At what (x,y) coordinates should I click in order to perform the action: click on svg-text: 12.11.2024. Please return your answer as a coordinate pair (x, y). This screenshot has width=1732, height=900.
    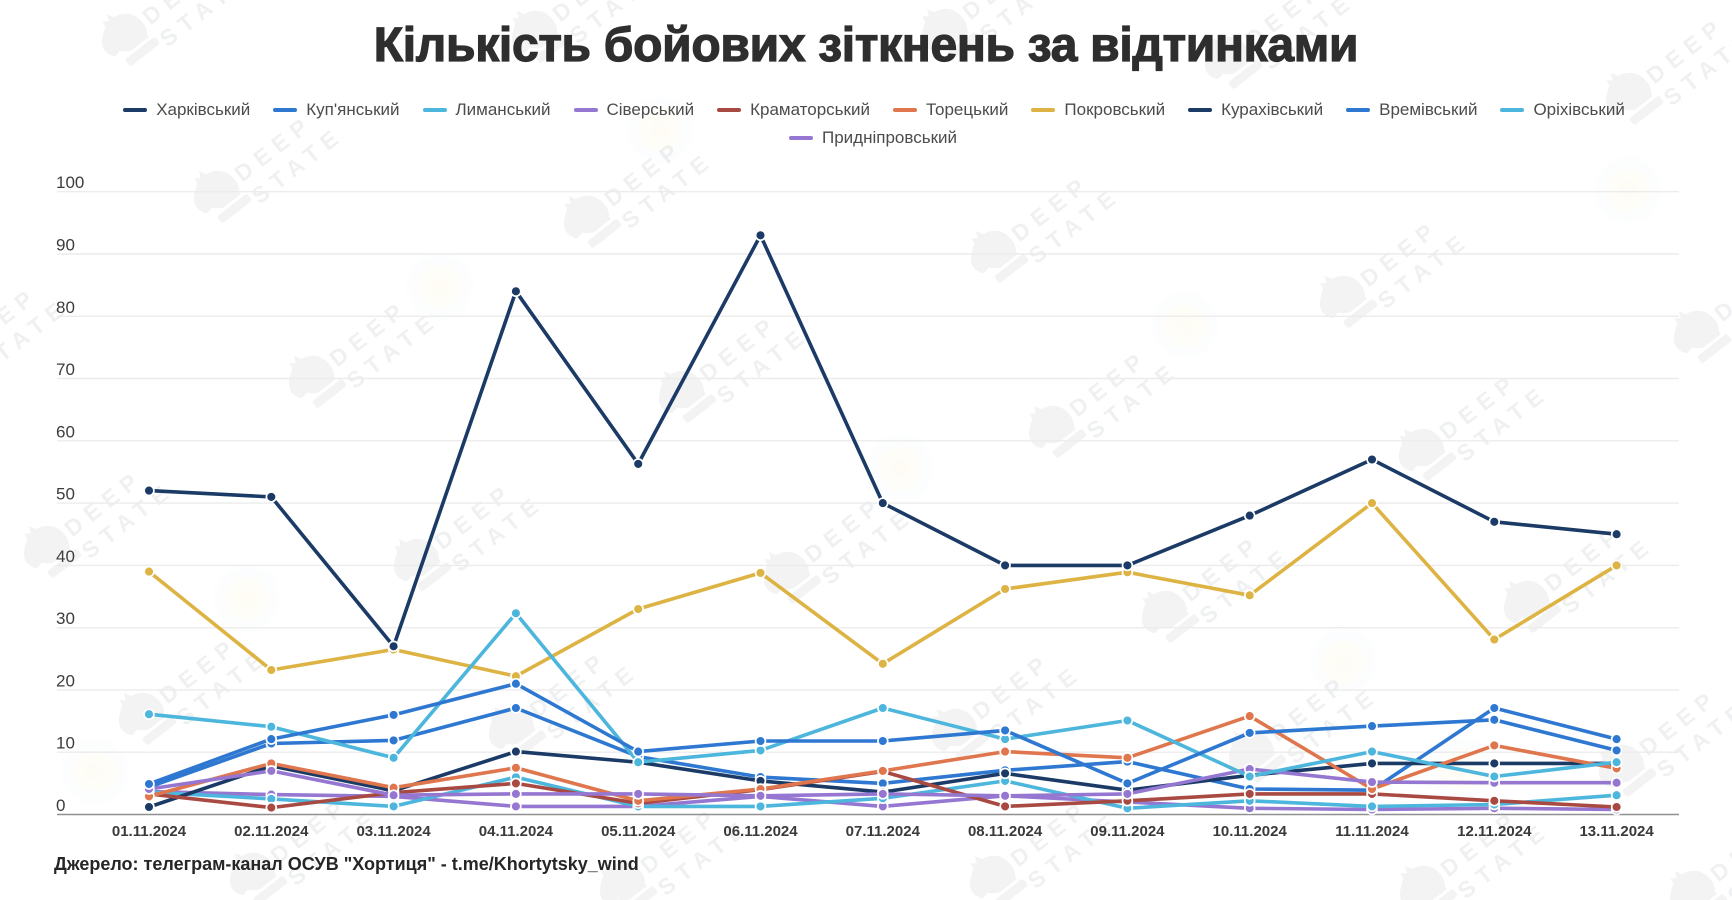
    Looking at the image, I should click on (1494, 831).